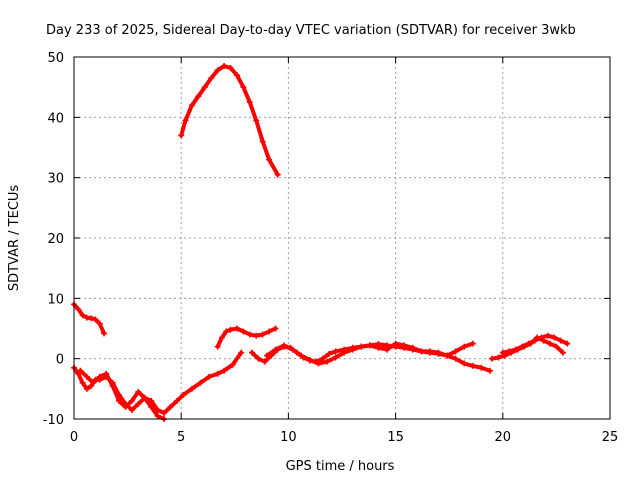  I want to click on series-track-midday, so click(246, 337).